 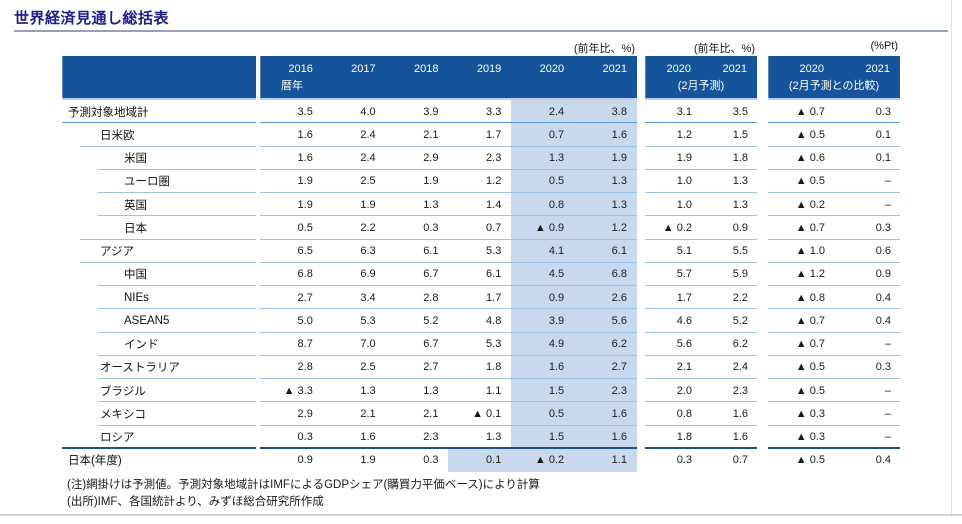 What do you see at coordinates (448, 321) in the screenshot?
I see `calendar-values: 5.0 5.3 5.2 4.8 3.9 5.6` at bounding box center [448, 321].